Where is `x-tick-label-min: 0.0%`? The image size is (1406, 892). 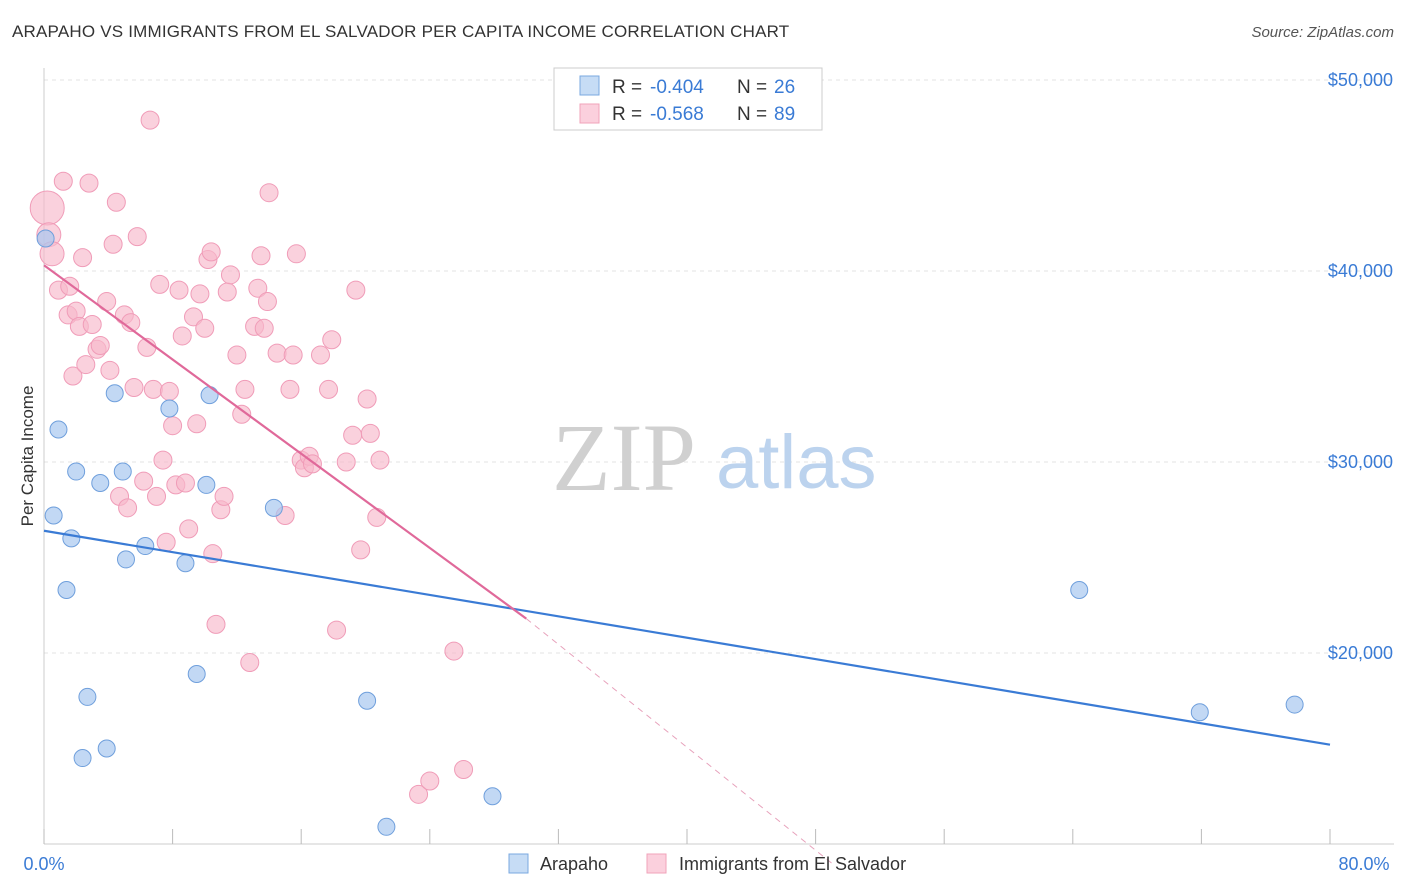
x-tick-label-min: 0.0% is located at coordinates (43, 864).